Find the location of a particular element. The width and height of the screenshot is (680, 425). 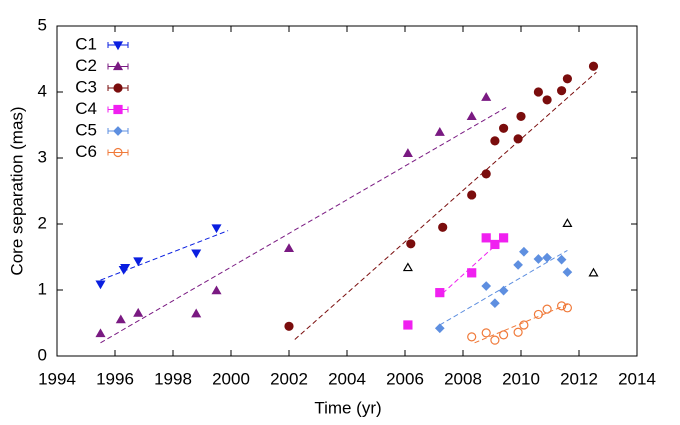

legend-label: C6 is located at coordinates (86, 151).